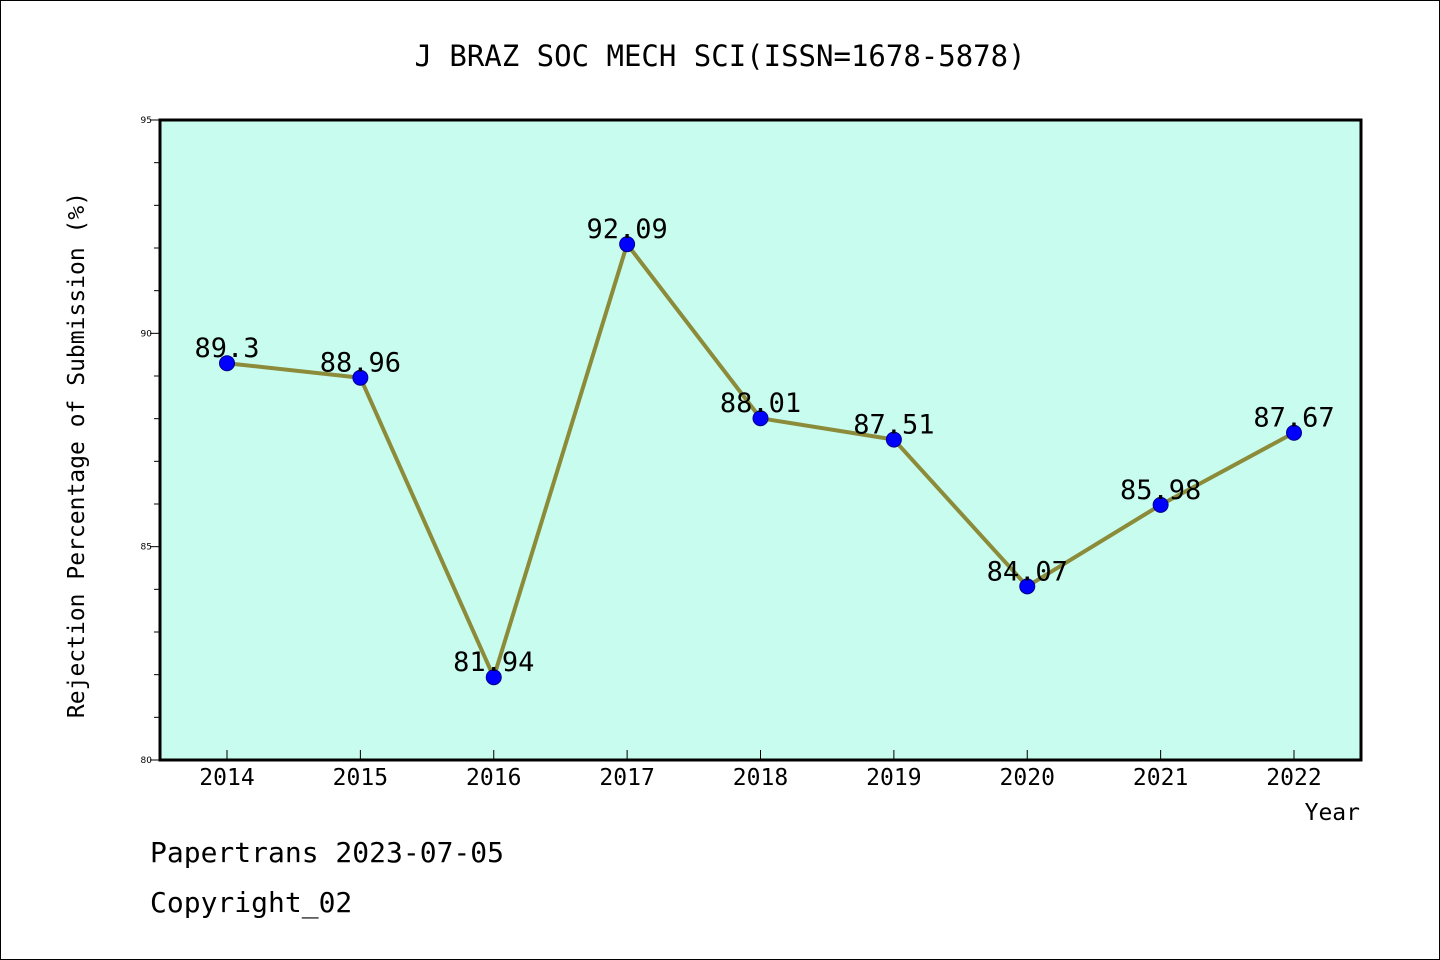  Describe the element at coordinates (251, 902) in the screenshot. I see `footer-copyright: Copyright_02` at that location.